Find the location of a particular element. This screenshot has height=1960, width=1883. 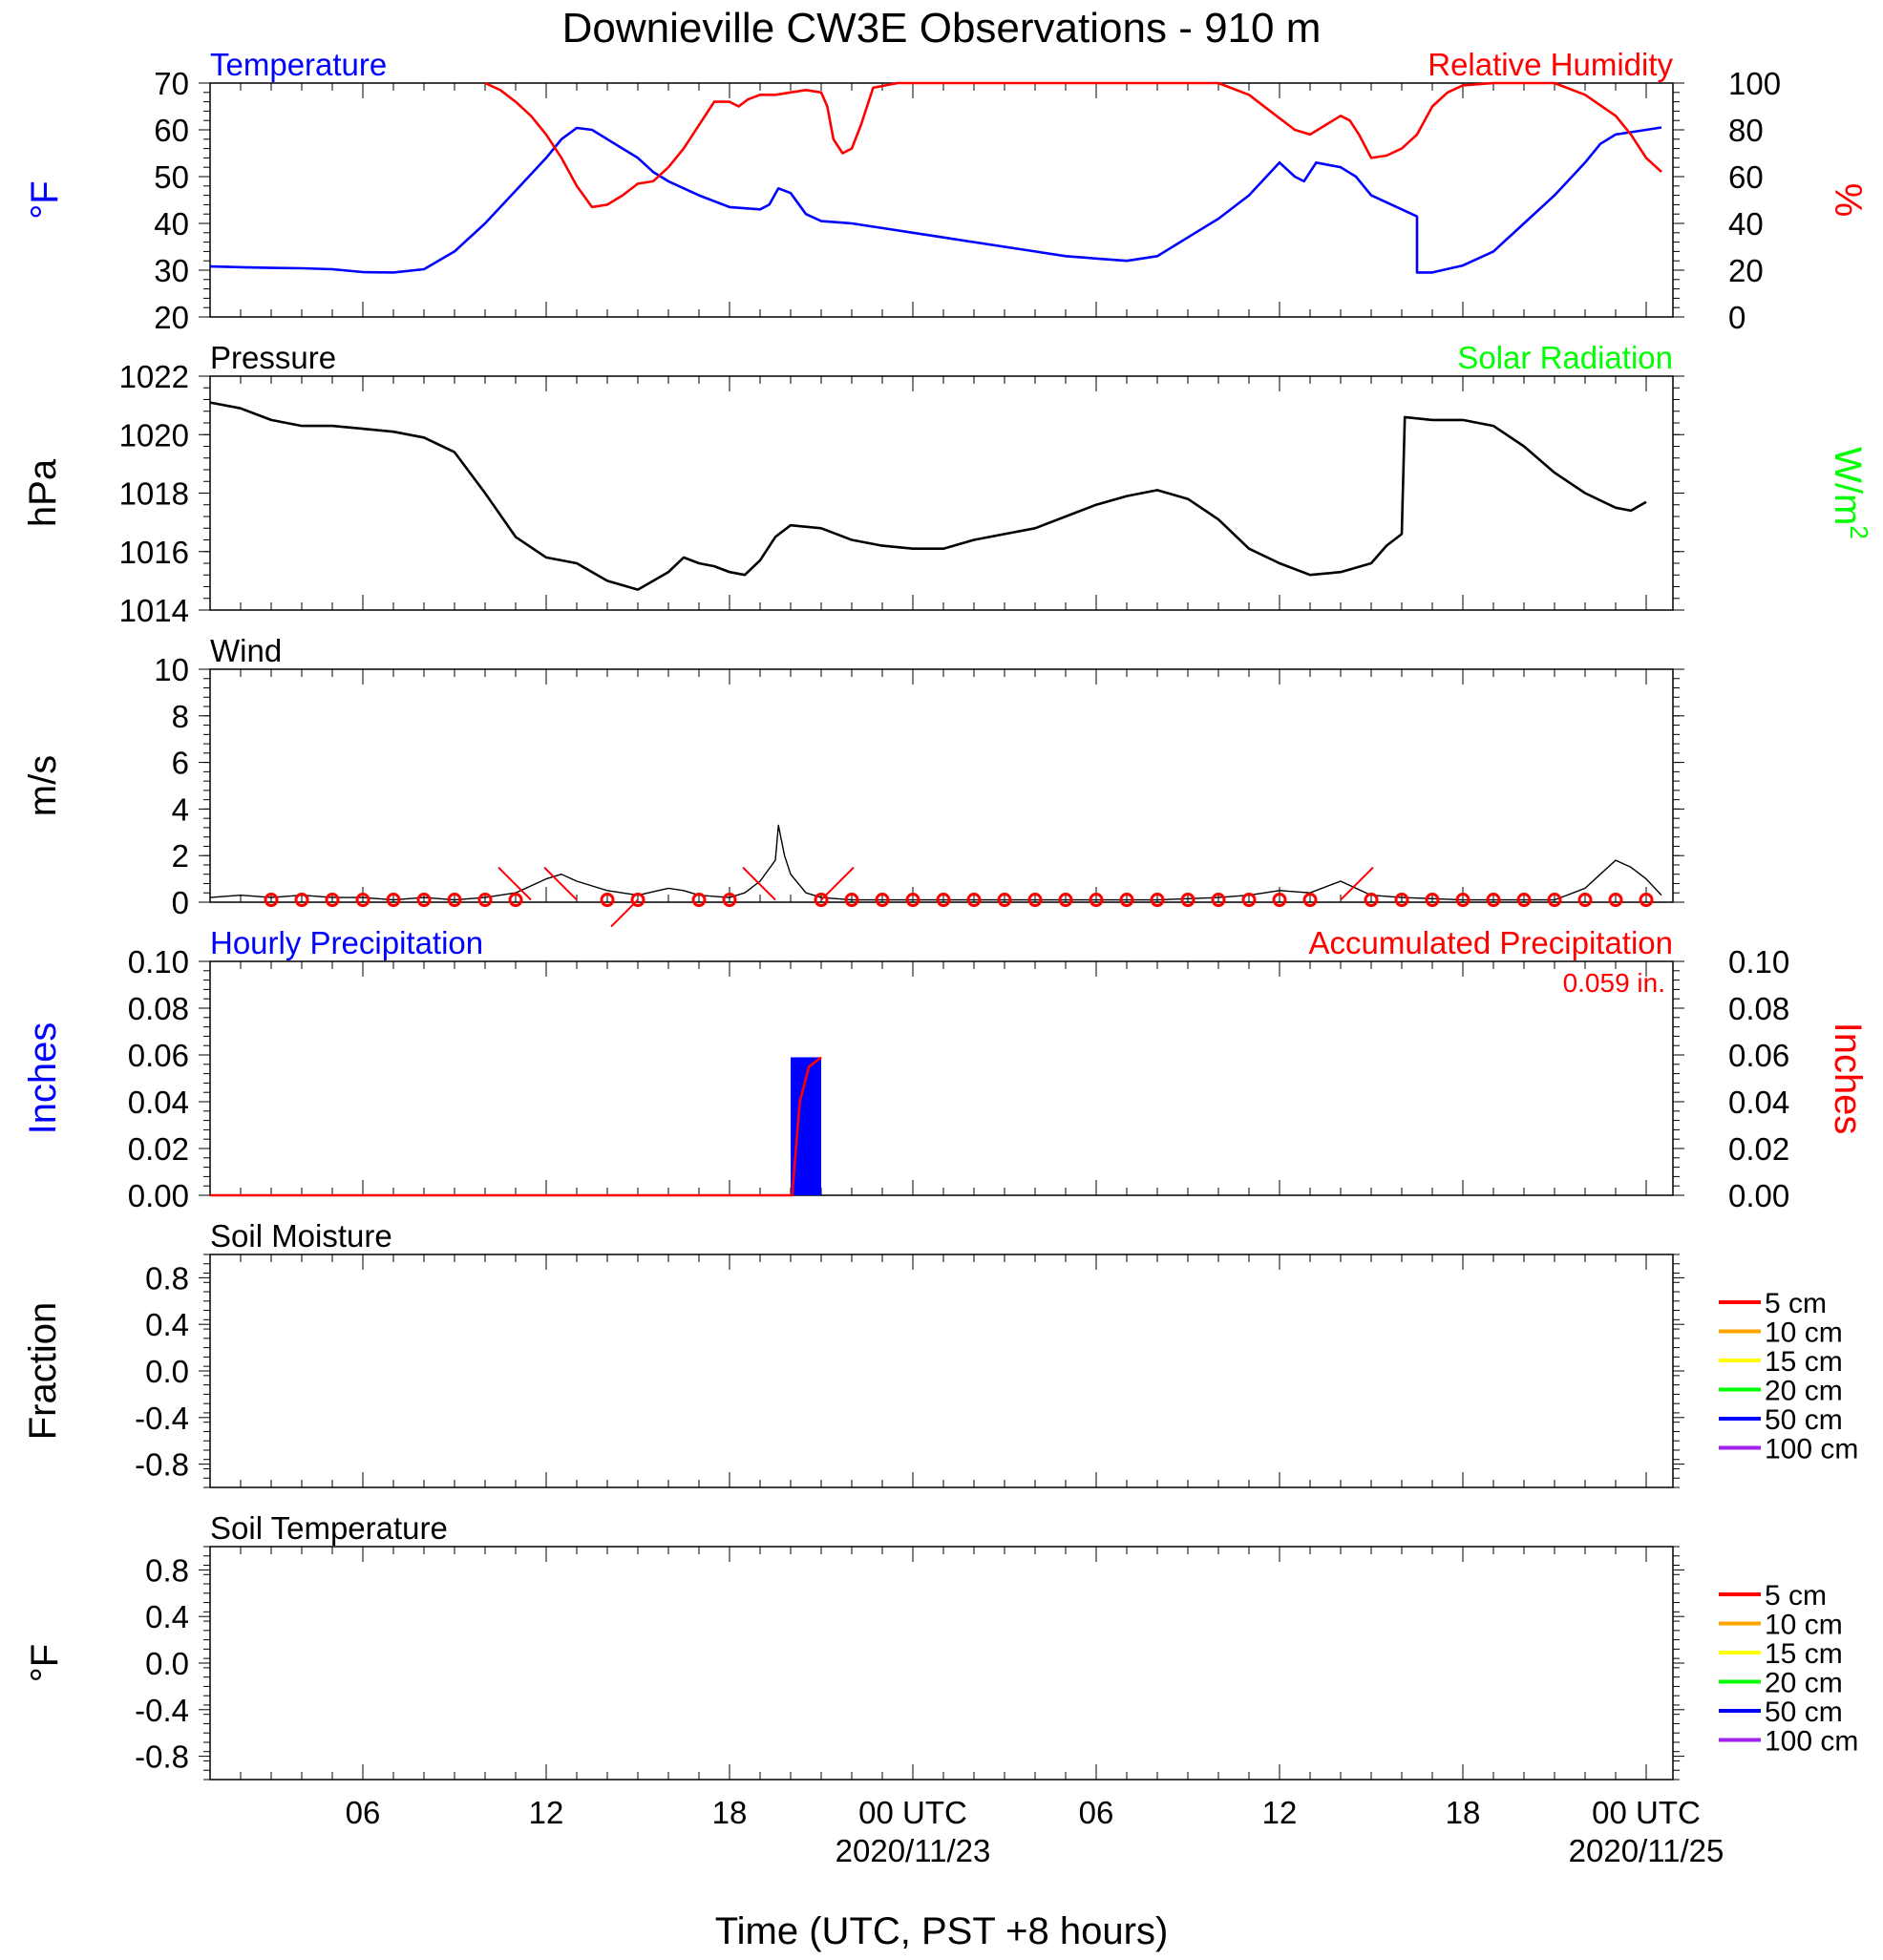

y-tick-label: 1016 is located at coordinates (154, 552).